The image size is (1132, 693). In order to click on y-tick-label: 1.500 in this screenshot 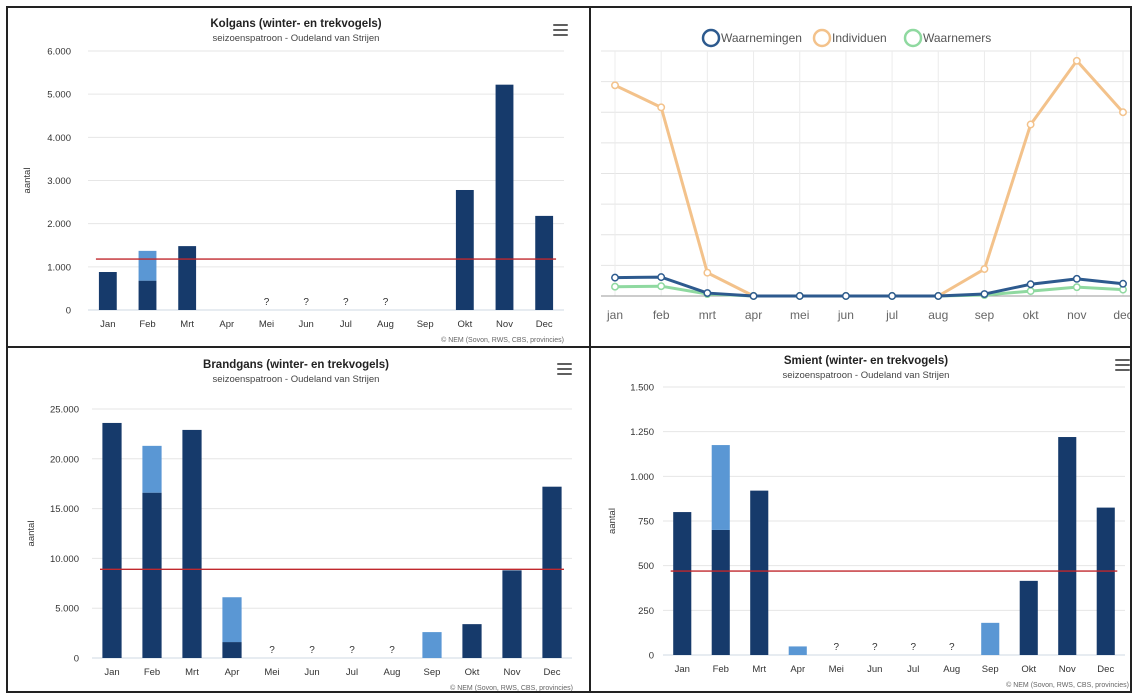, I will do `click(642, 388)`.